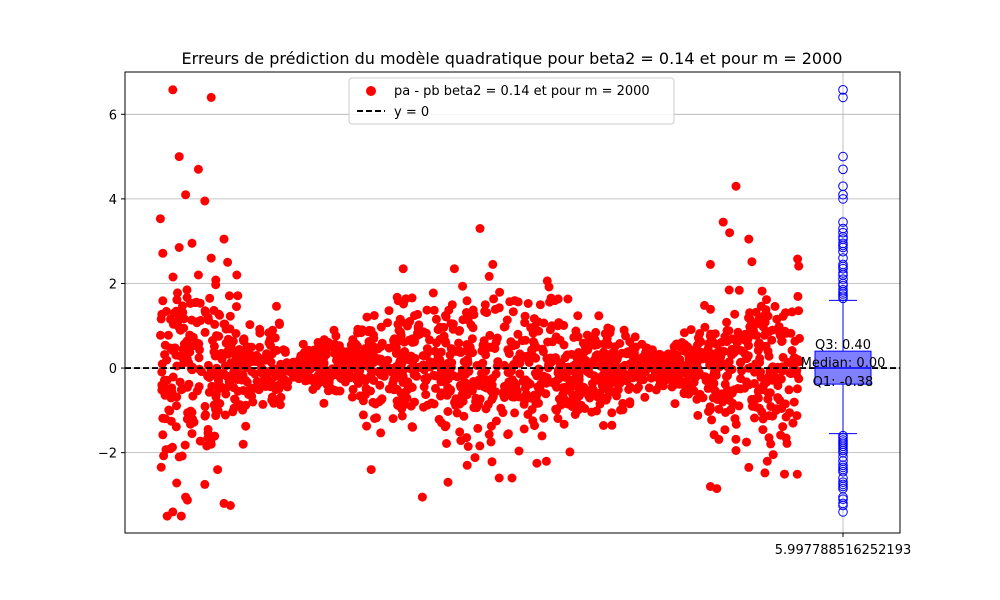 This screenshot has width=1000, height=600. I want to click on legend-marker-scatter, so click(371, 91).